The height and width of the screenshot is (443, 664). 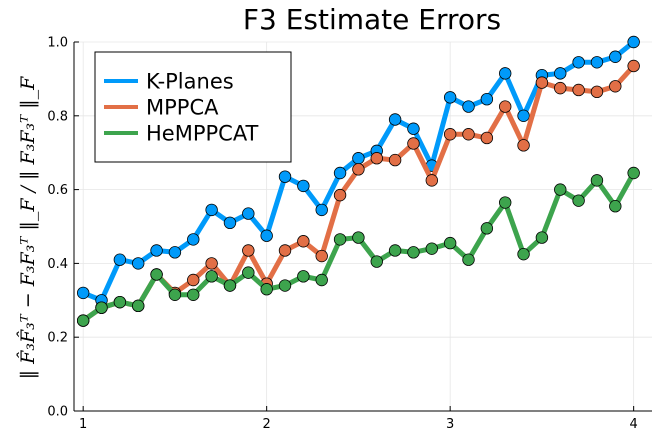 I want to click on x-tick-label-3: 4, so click(x=634, y=424).